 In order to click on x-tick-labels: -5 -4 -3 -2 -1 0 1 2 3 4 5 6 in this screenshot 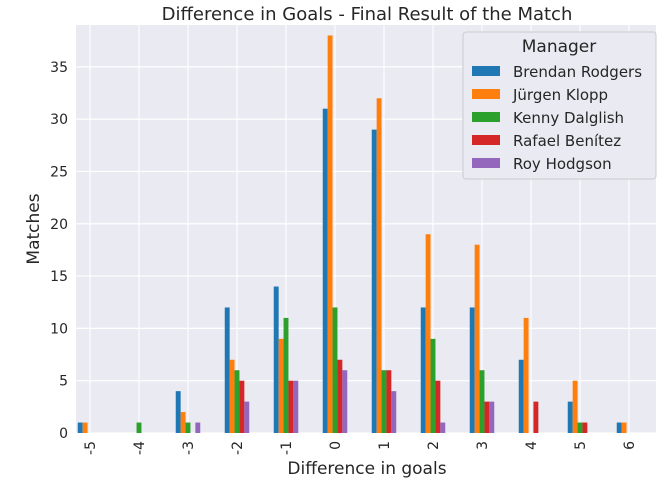, I will do `click(360, 448)`.